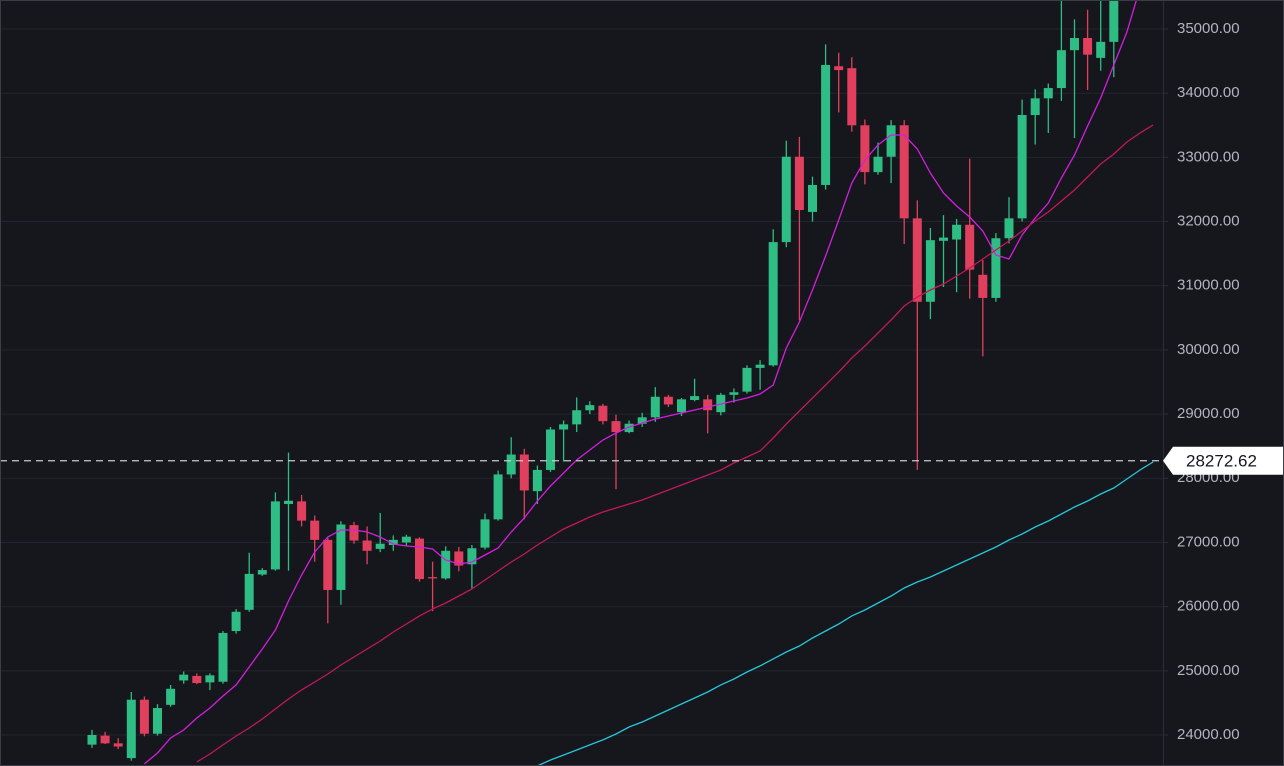 The height and width of the screenshot is (766, 1284). What do you see at coordinates (1208, 734) in the screenshot?
I see `y-tick-label: 24000.00` at bounding box center [1208, 734].